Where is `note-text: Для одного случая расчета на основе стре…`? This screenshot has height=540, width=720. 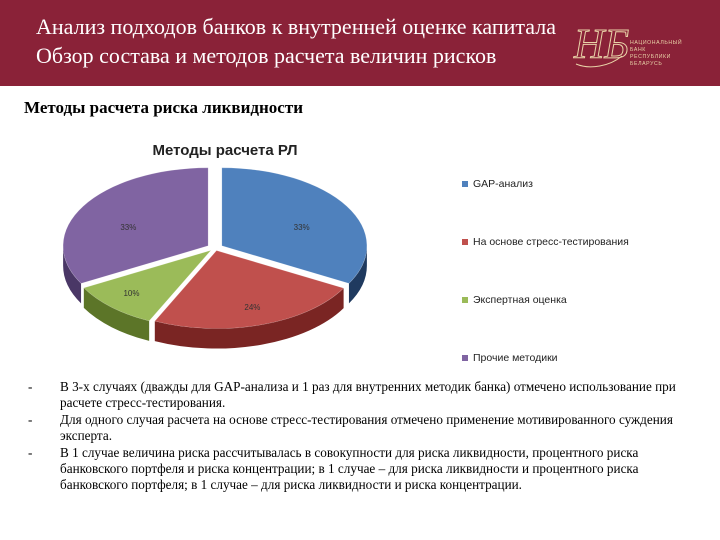 note-text: Для одного случая расчета на основе стре… is located at coordinates (366, 427).